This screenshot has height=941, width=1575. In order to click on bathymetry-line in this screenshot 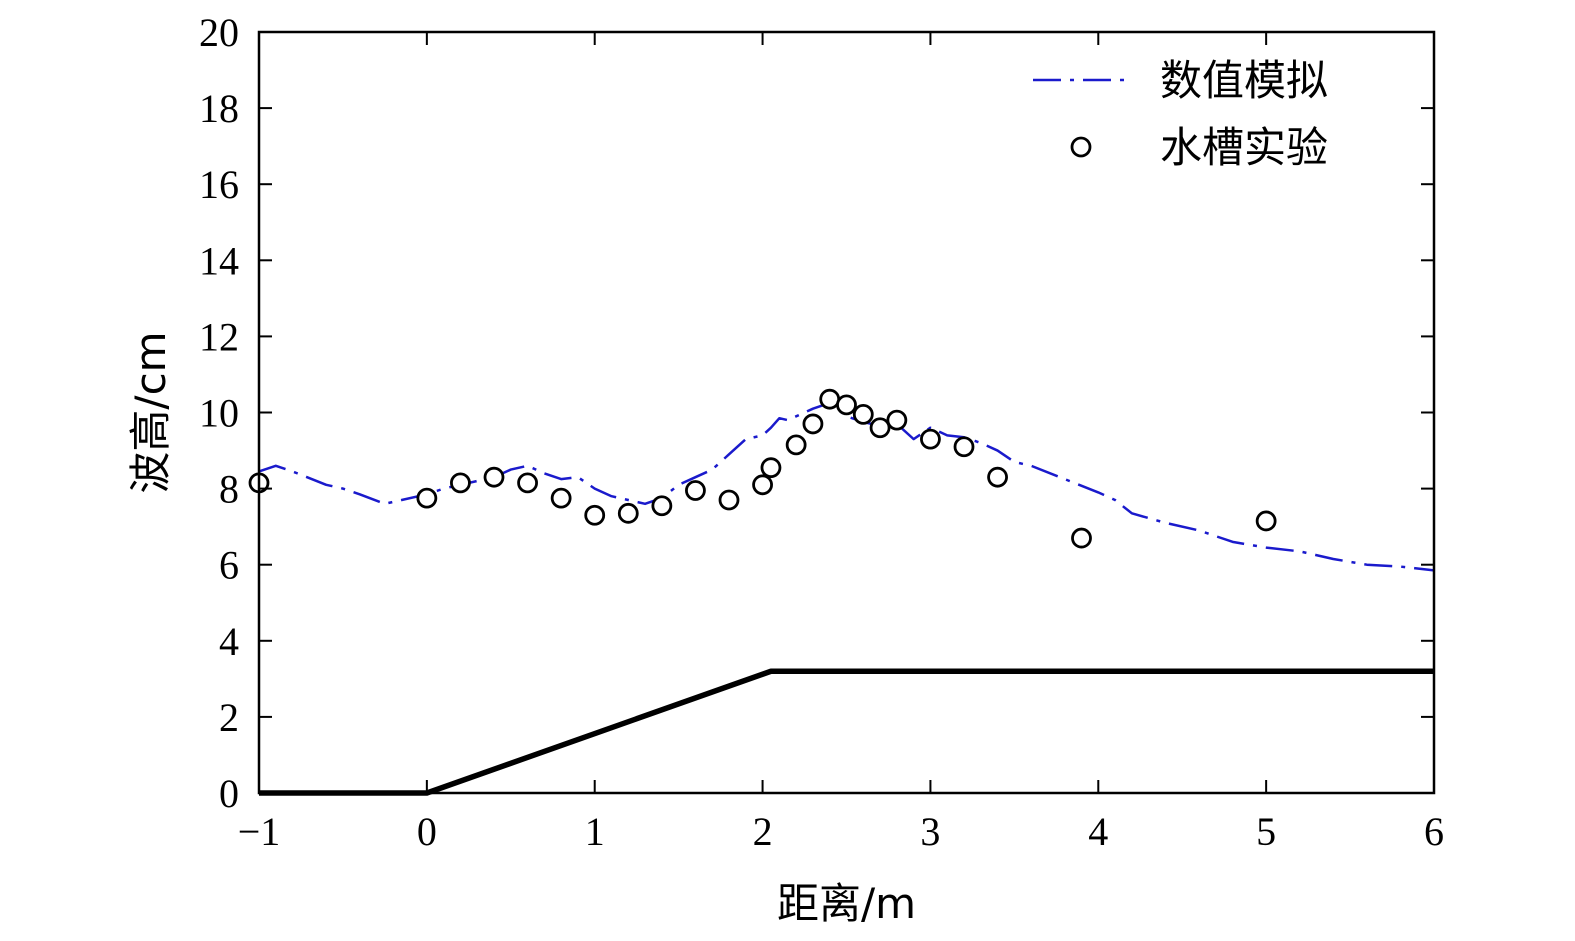, I will do `click(846, 732)`.